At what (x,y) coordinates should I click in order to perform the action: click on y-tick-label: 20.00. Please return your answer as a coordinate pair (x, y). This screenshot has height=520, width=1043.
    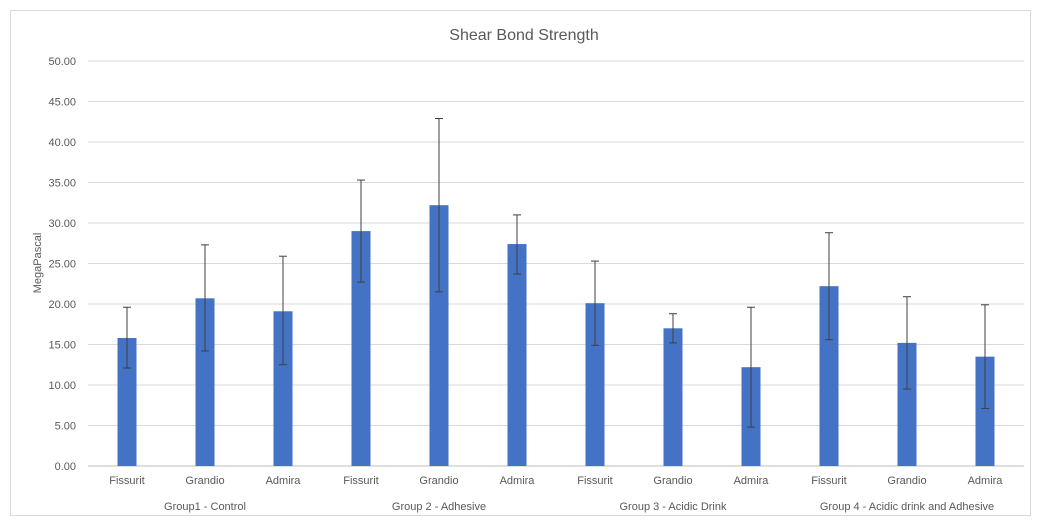
    Looking at the image, I should click on (62, 305).